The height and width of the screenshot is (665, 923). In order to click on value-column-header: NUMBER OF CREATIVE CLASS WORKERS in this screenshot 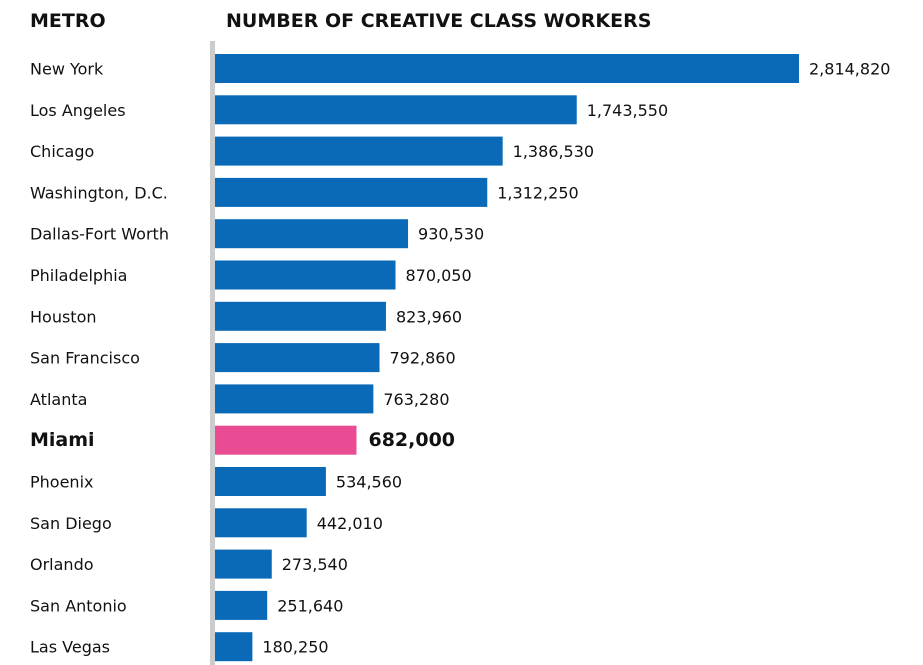, I will do `click(438, 21)`.